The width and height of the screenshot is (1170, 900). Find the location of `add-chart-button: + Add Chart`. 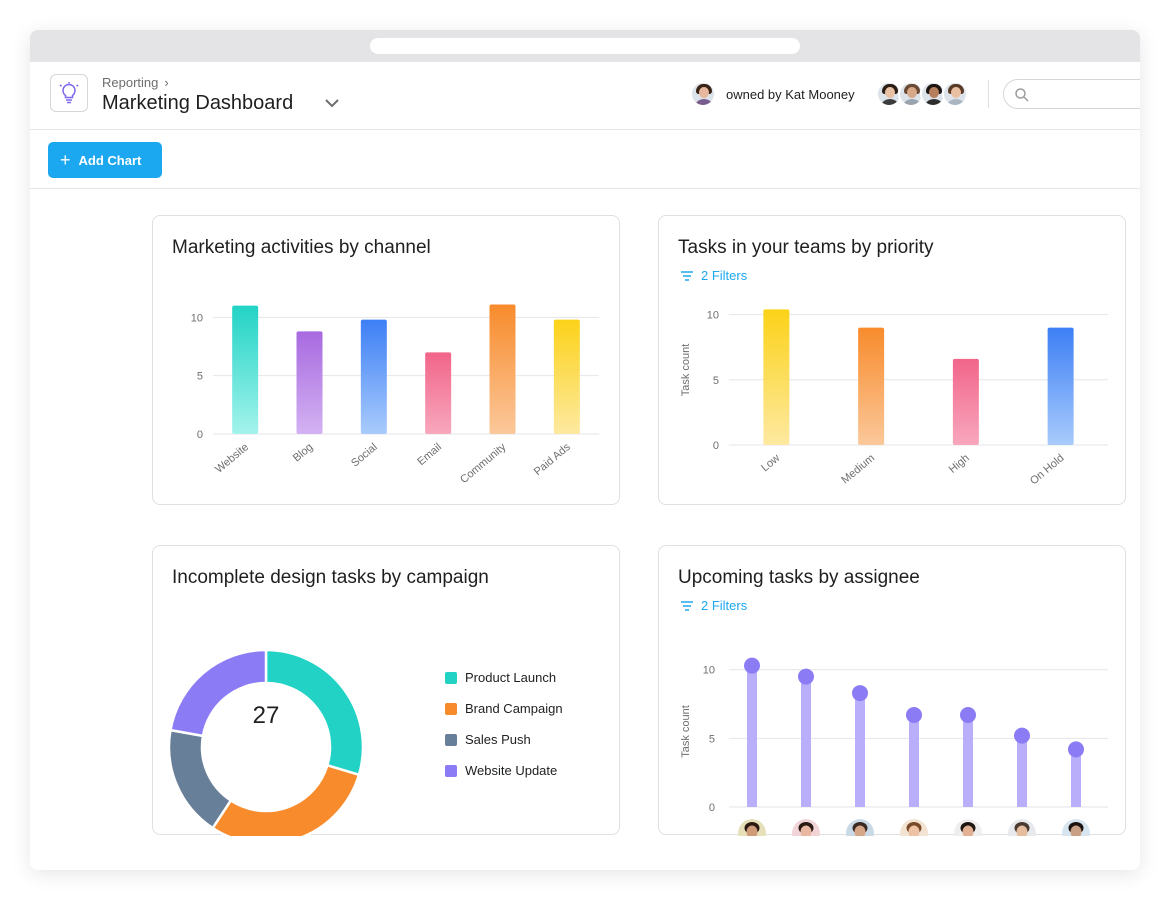

add-chart-button: + Add Chart is located at coordinates (105, 160).